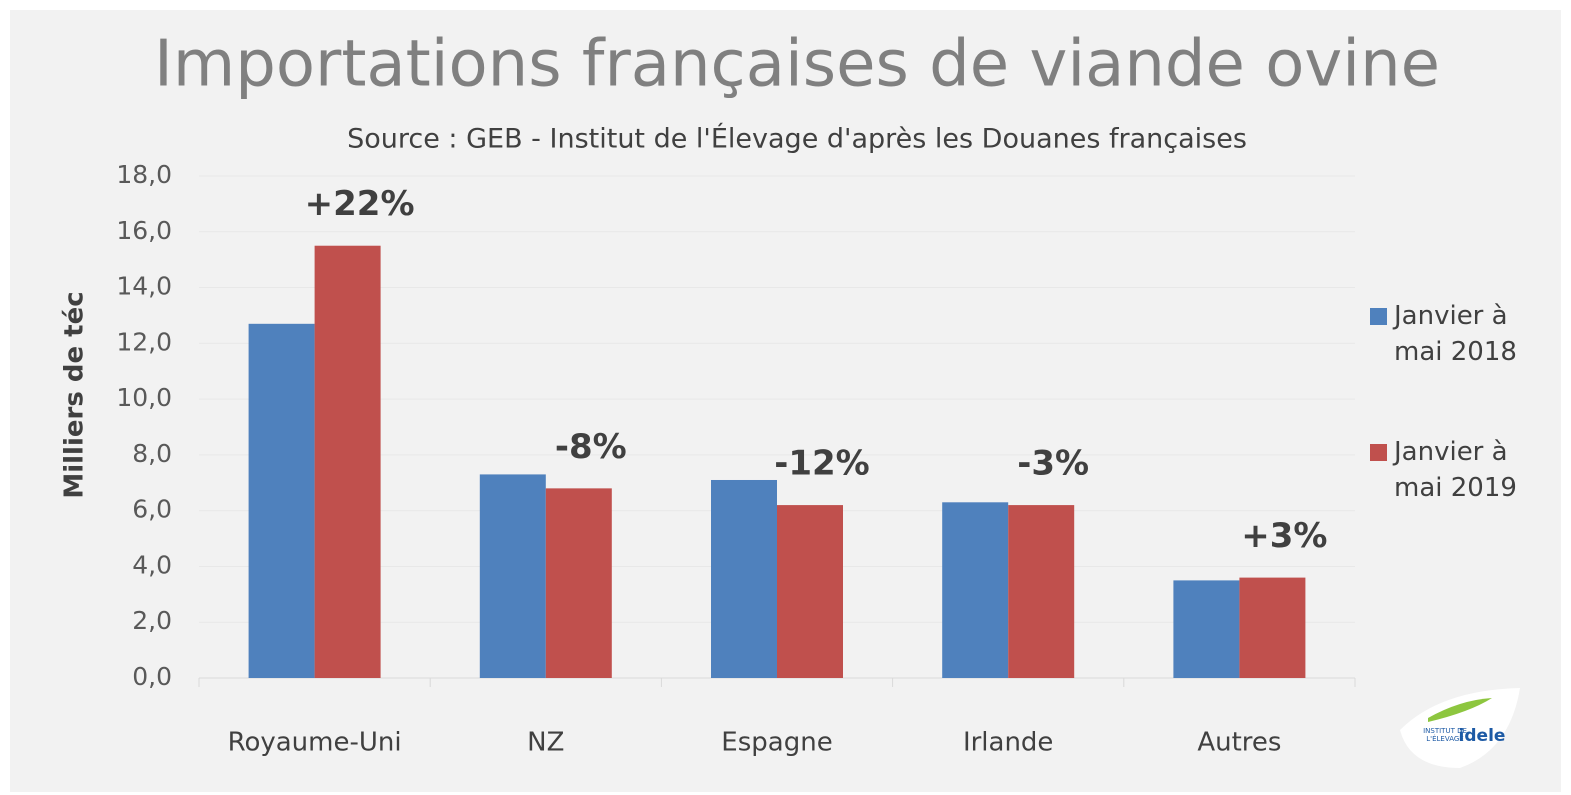 The image size is (1571, 795). What do you see at coordinates (75, 394) in the screenshot?
I see `y-axis-title: Milliers de téc` at bounding box center [75, 394].